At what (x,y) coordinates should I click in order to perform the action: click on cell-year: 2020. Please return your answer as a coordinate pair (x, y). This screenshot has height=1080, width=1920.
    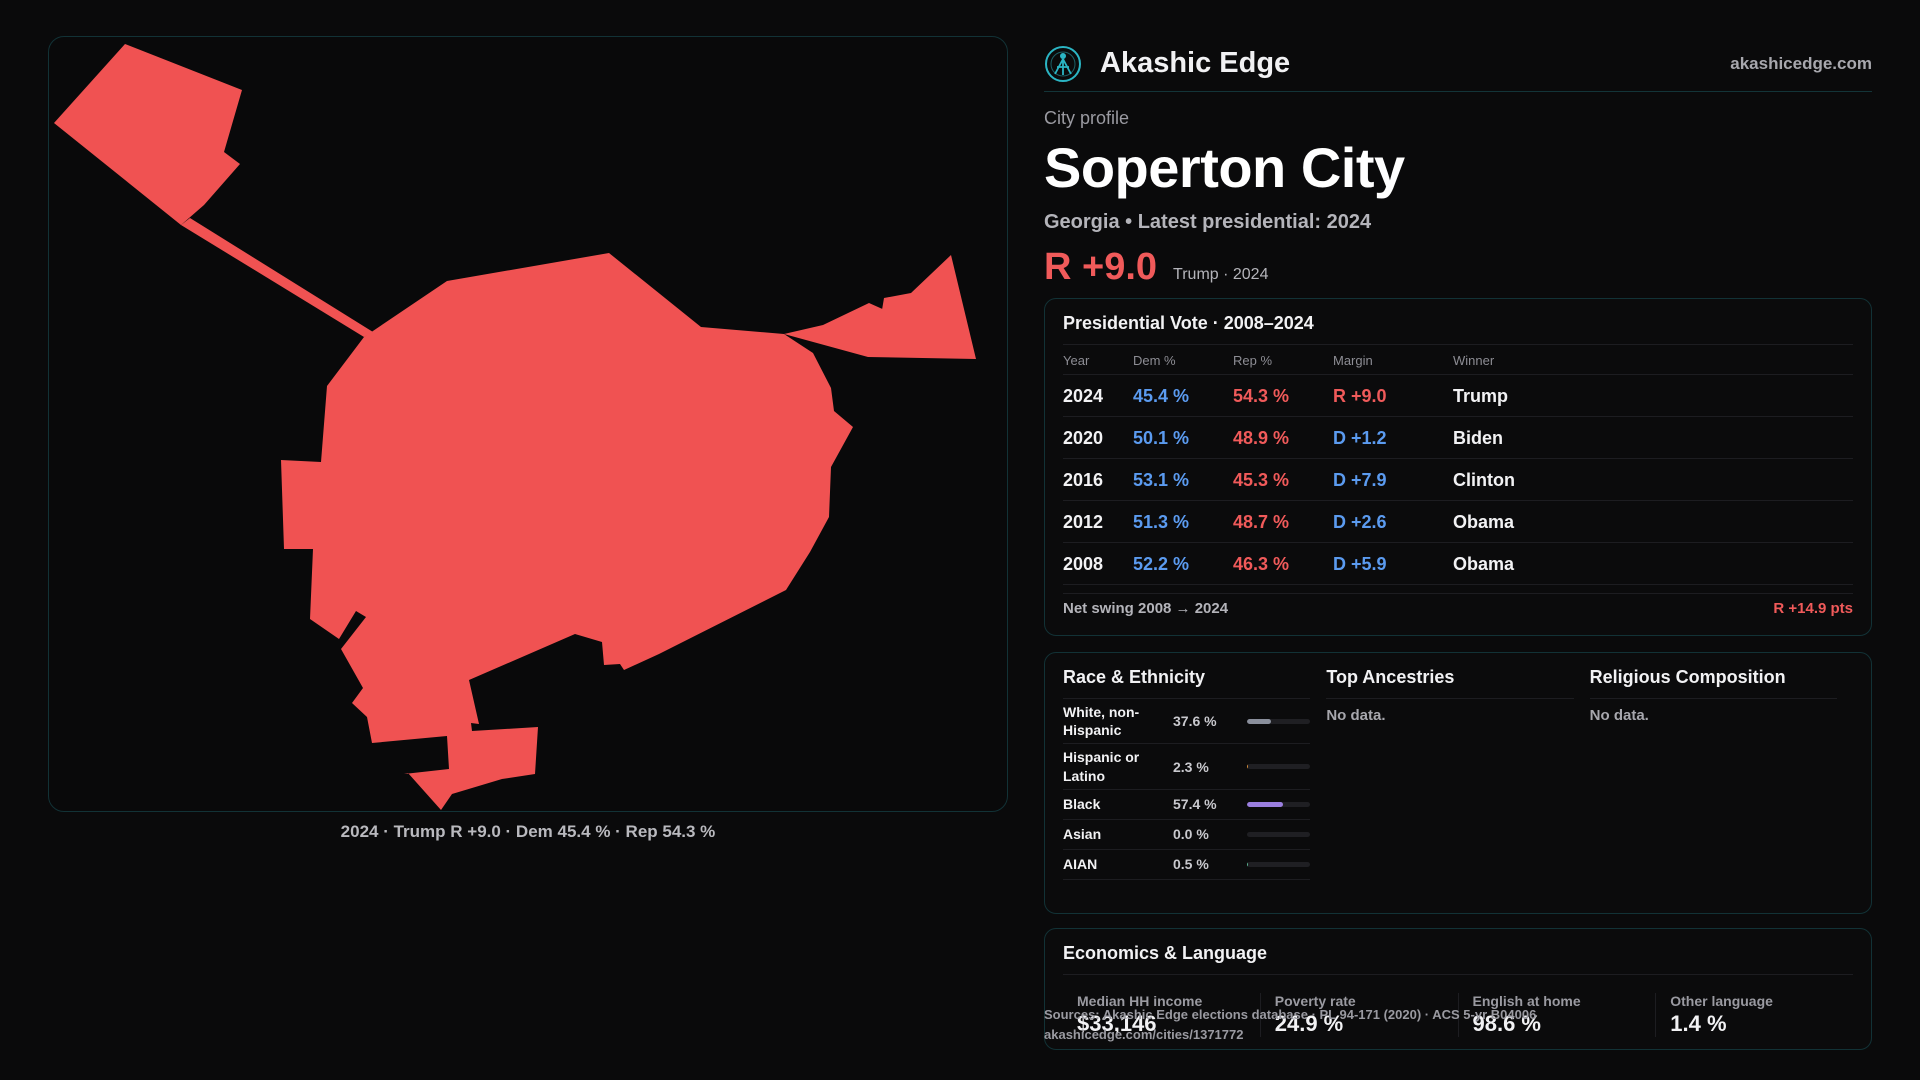
    Looking at the image, I should click on (1098, 437).